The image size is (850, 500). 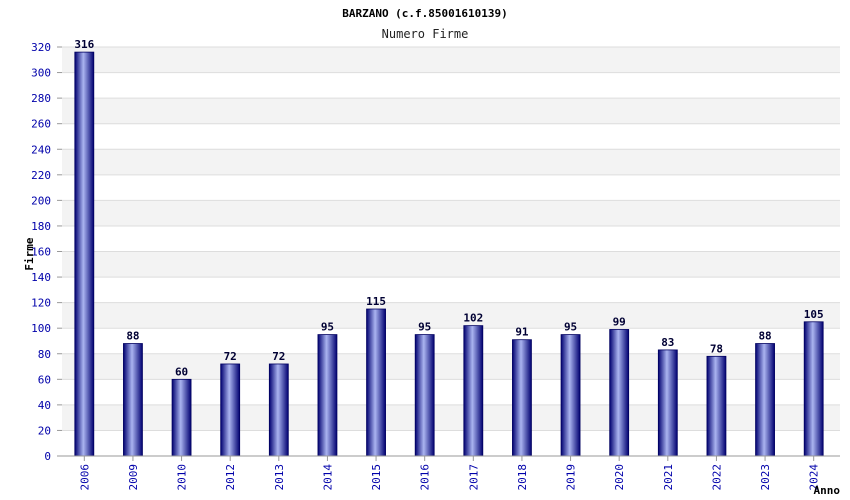 I want to click on bar-value-label: 102, so click(x=473, y=318).